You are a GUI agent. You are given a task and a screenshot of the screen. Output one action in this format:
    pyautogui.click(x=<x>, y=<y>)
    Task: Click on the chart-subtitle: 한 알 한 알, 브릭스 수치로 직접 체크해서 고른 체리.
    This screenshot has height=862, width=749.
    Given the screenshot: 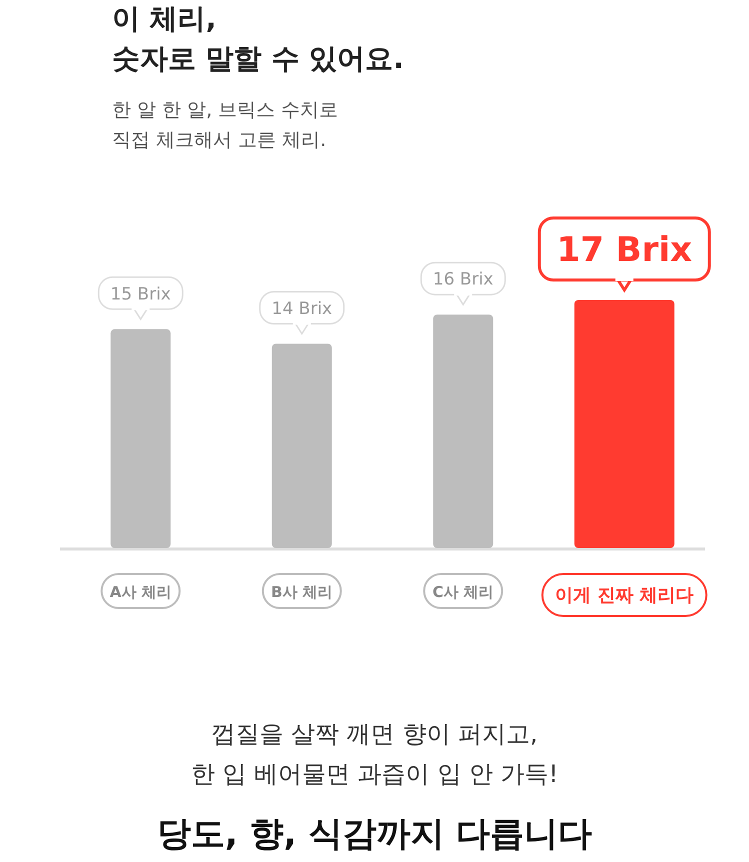 What is the action you would take?
    pyautogui.click(x=225, y=125)
    